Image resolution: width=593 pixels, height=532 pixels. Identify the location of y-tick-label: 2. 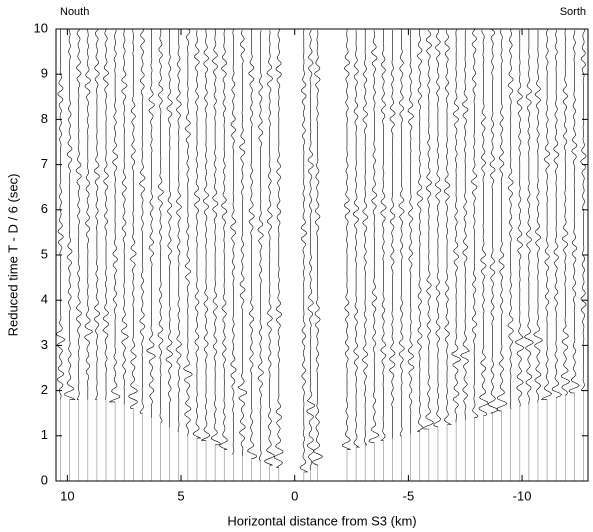
(44, 389).